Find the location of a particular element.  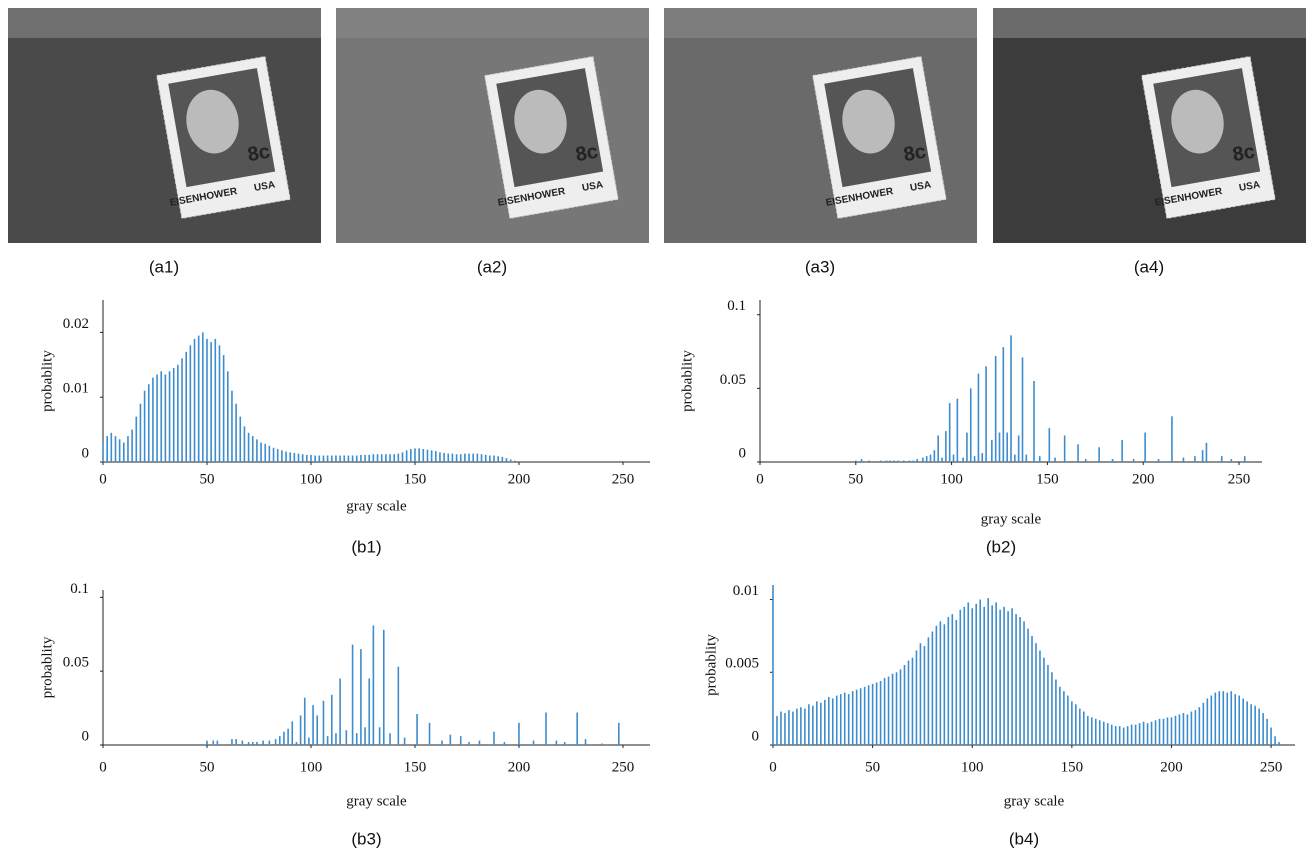

y-tick-label: 0 is located at coordinates (756, 736).